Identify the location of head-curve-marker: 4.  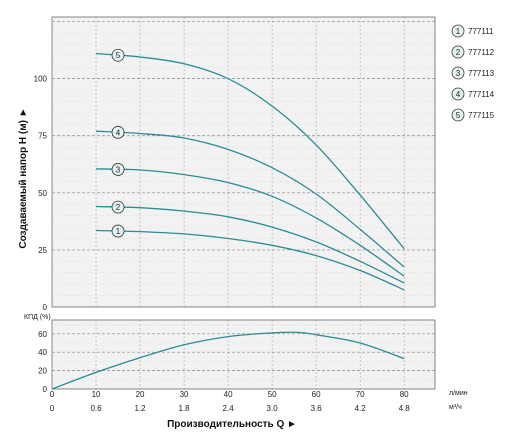
(118, 132).